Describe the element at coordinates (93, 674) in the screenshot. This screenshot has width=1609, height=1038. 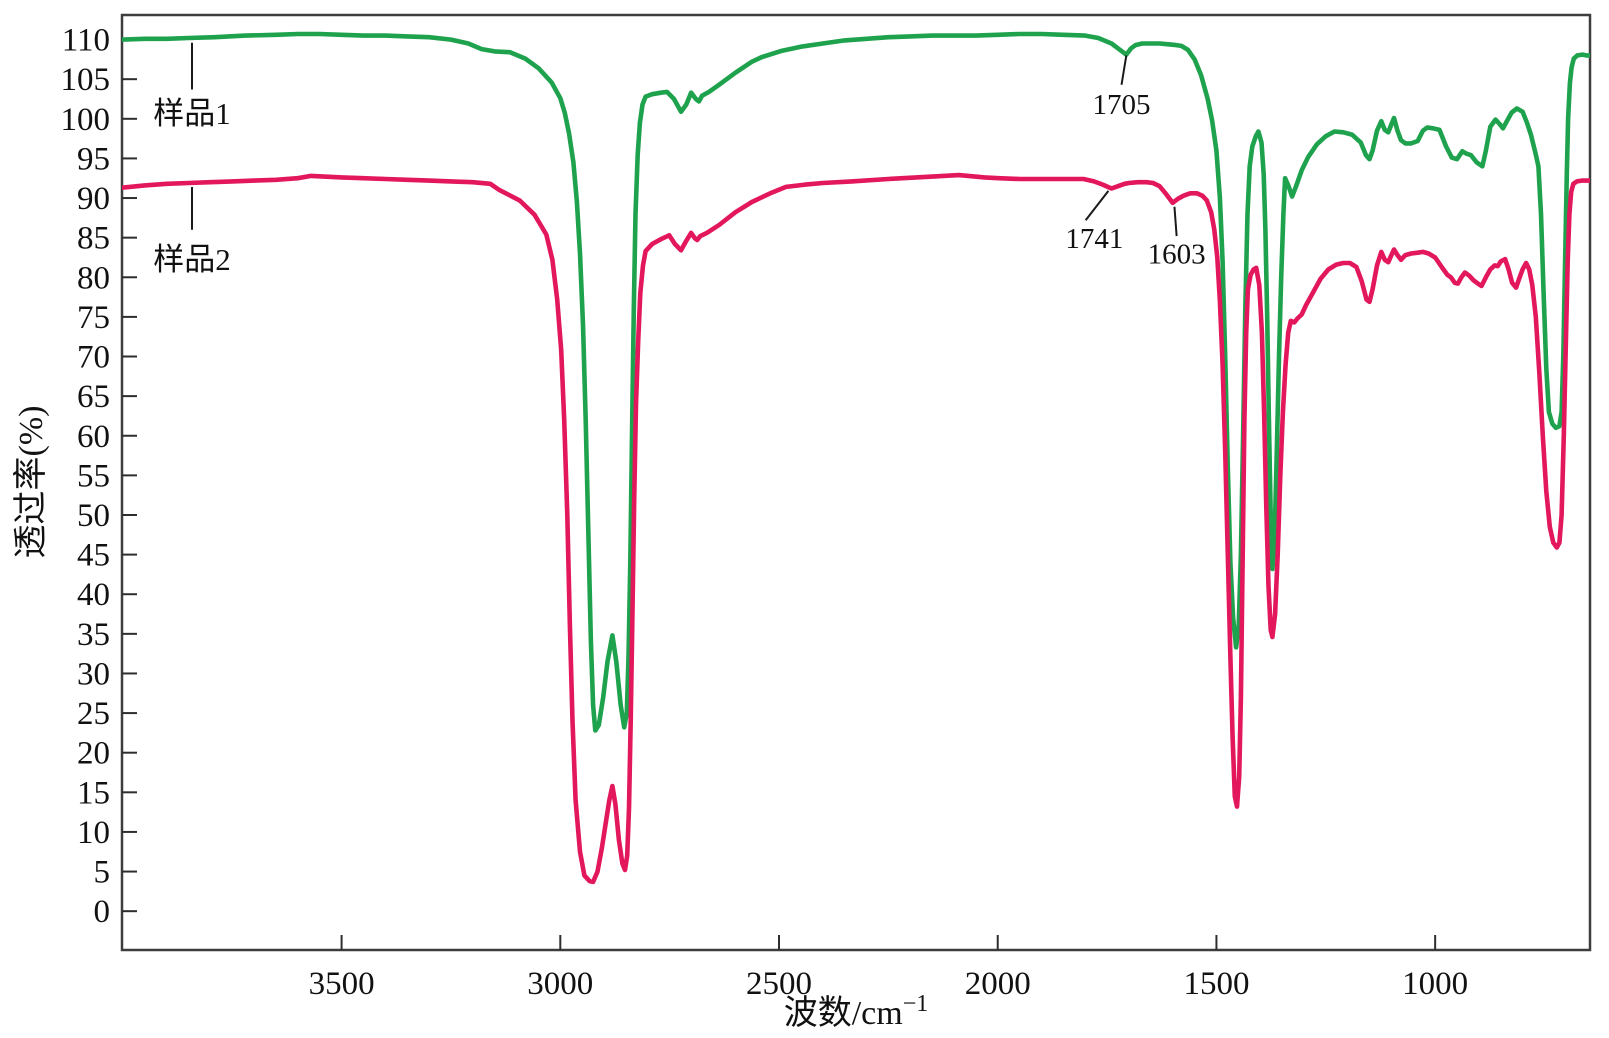
I see `y-tick-label-30: 30` at that location.